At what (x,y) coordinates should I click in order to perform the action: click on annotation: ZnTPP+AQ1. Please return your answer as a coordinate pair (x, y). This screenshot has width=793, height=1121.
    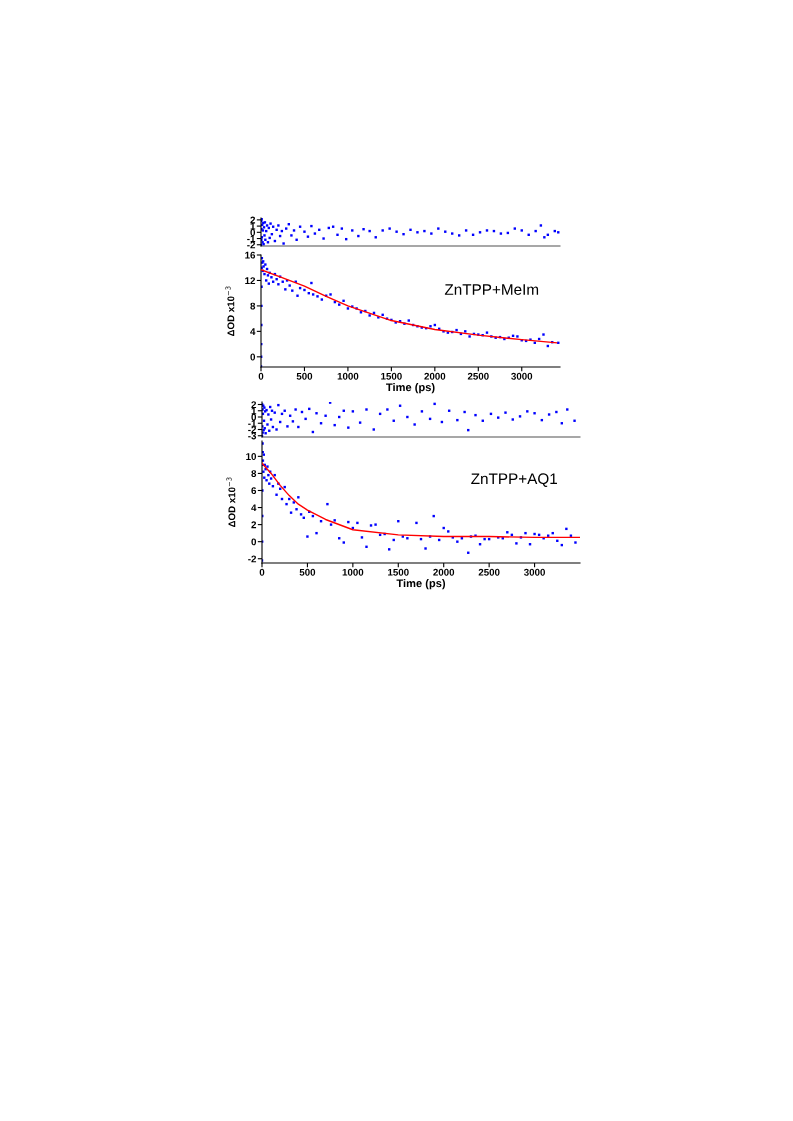
    Looking at the image, I should click on (514, 480).